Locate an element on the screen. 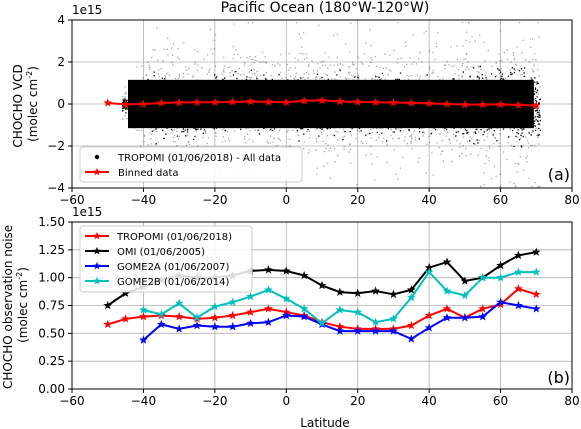 Image resolution: width=581 pixels, height=429 pixels. panel-b-x-axis-label: Latitude is located at coordinates (324, 422).